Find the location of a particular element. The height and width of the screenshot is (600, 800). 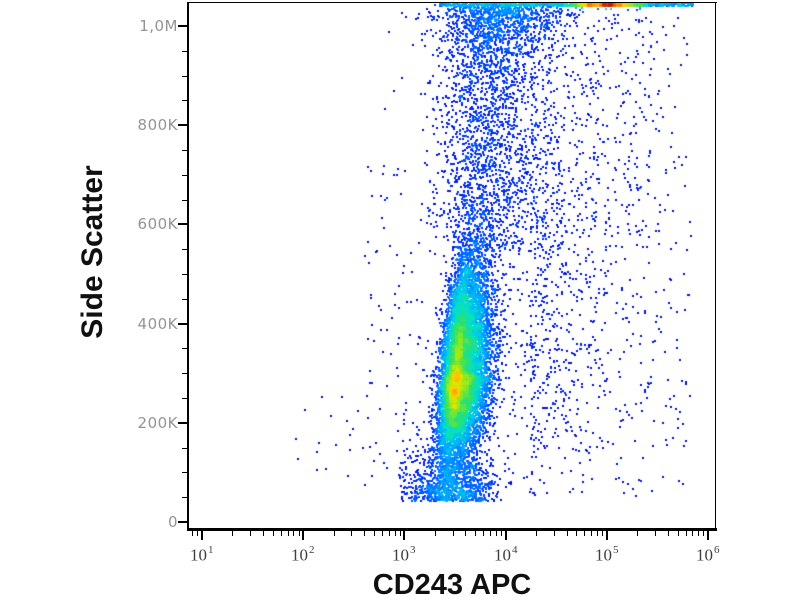

x-tick-label: 10⁶ is located at coordinates (708, 554).